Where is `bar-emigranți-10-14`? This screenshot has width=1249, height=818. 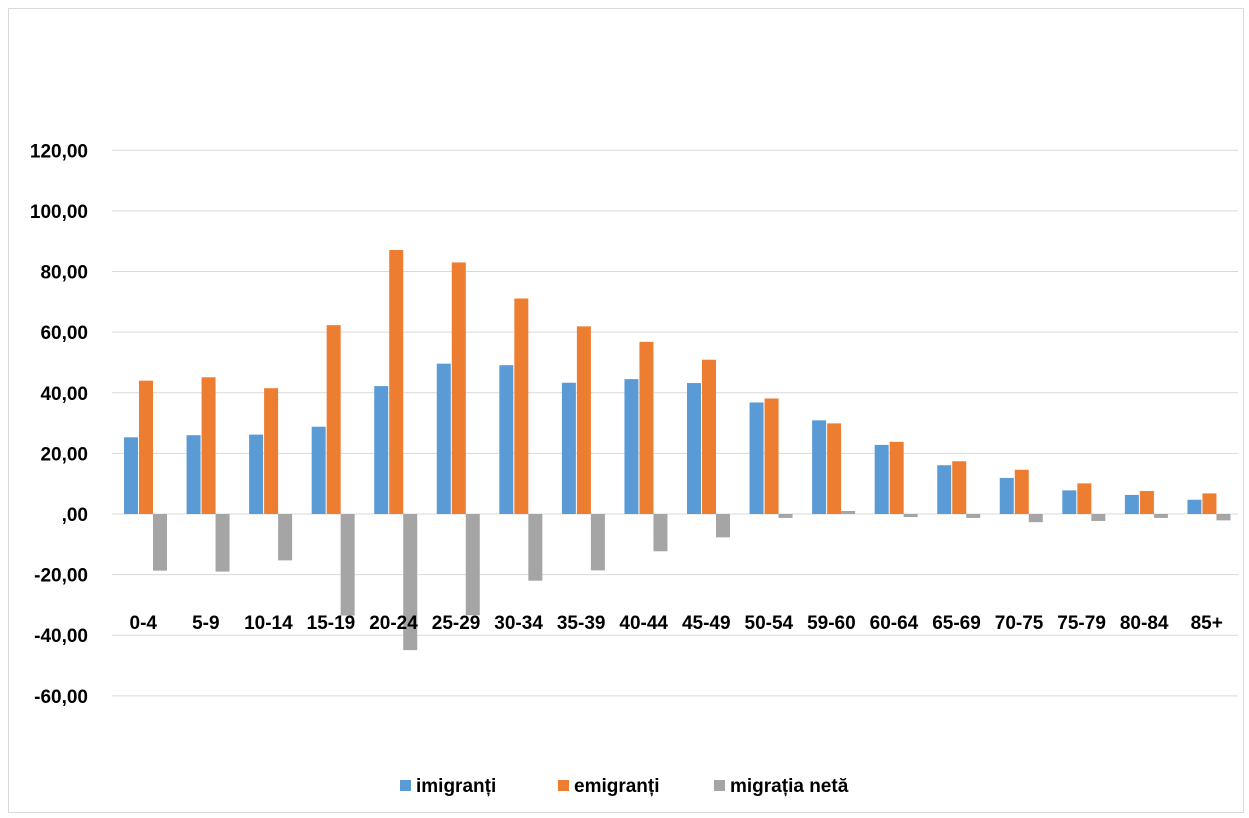
bar-emigranți-10-14 is located at coordinates (271, 451).